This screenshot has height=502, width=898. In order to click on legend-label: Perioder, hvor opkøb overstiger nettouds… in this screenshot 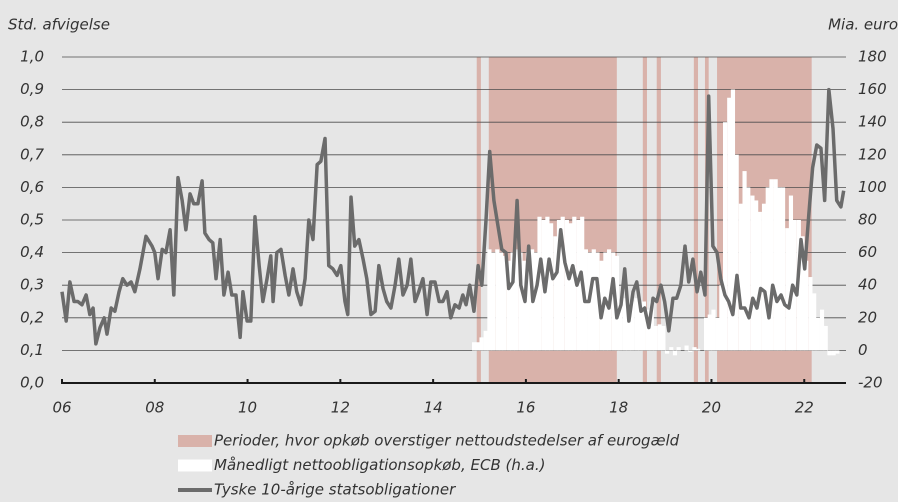, I will do `click(447, 441)`.